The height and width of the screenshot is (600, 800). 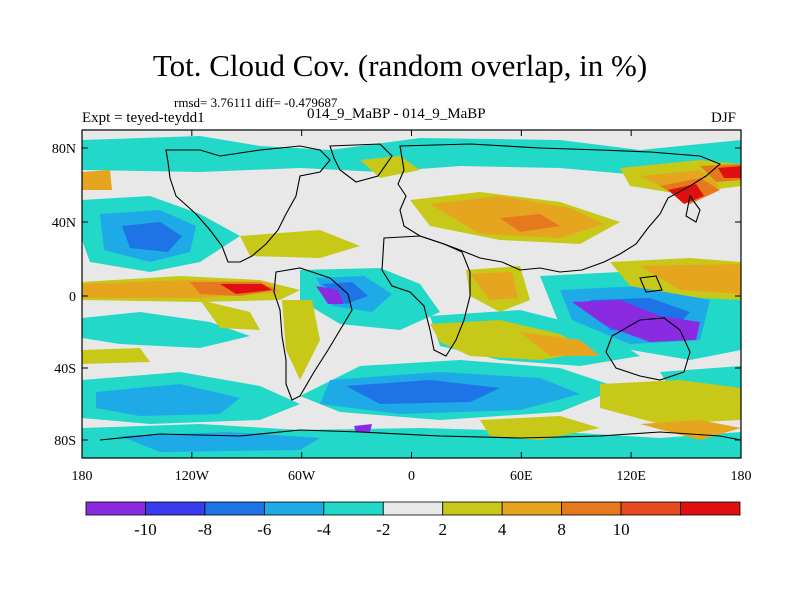 I want to click on field-band-red, so click(x=480, y=230).